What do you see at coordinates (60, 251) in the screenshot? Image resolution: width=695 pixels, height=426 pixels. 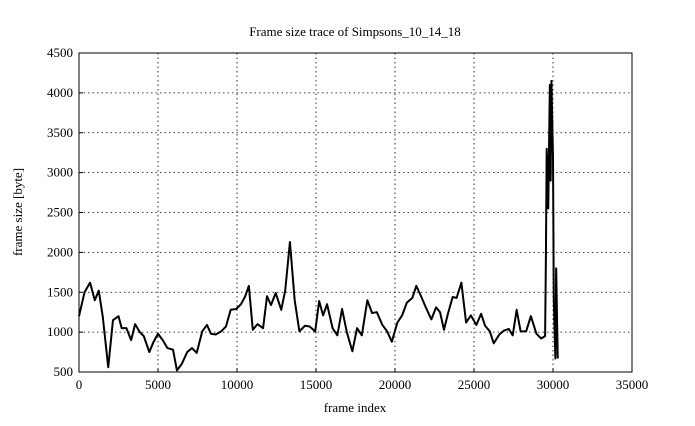 I see `y-tick-label: 2000` at bounding box center [60, 251].